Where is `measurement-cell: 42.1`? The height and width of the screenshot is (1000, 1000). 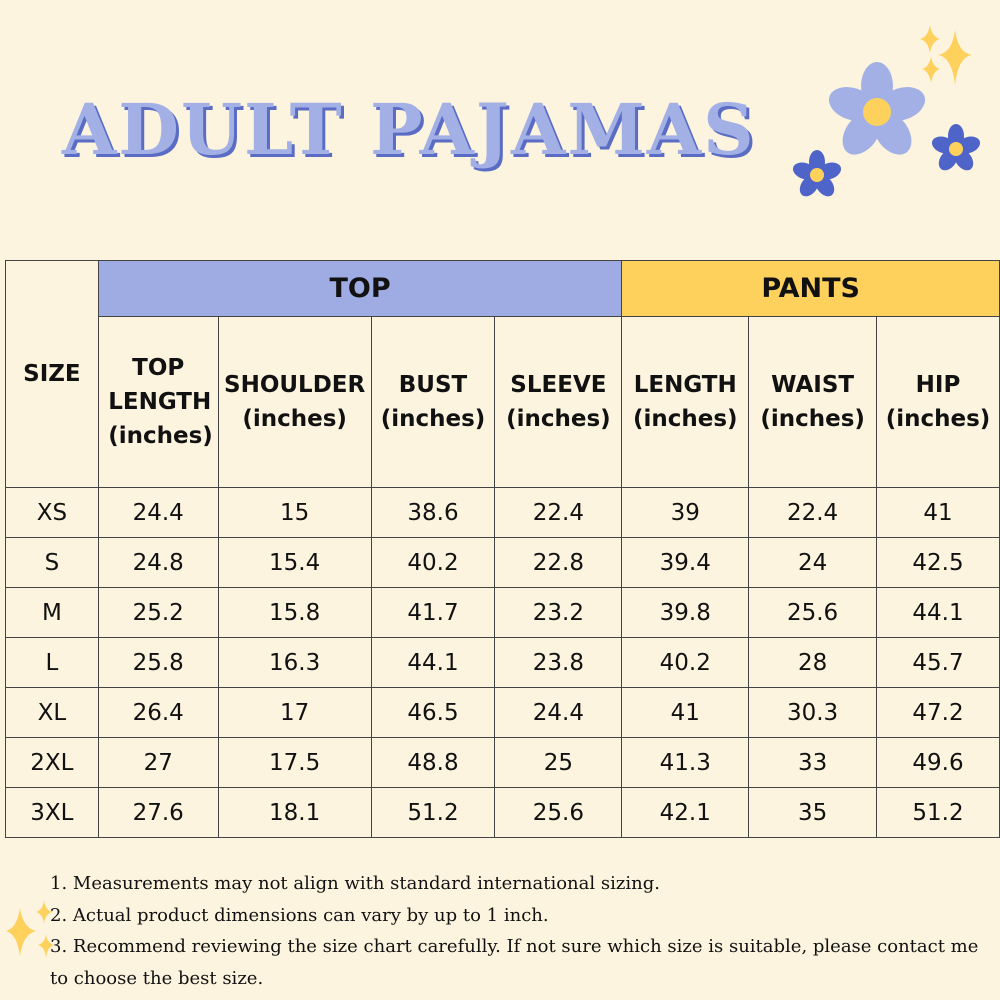
measurement-cell: 42.1 is located at coordinates (685, 812).